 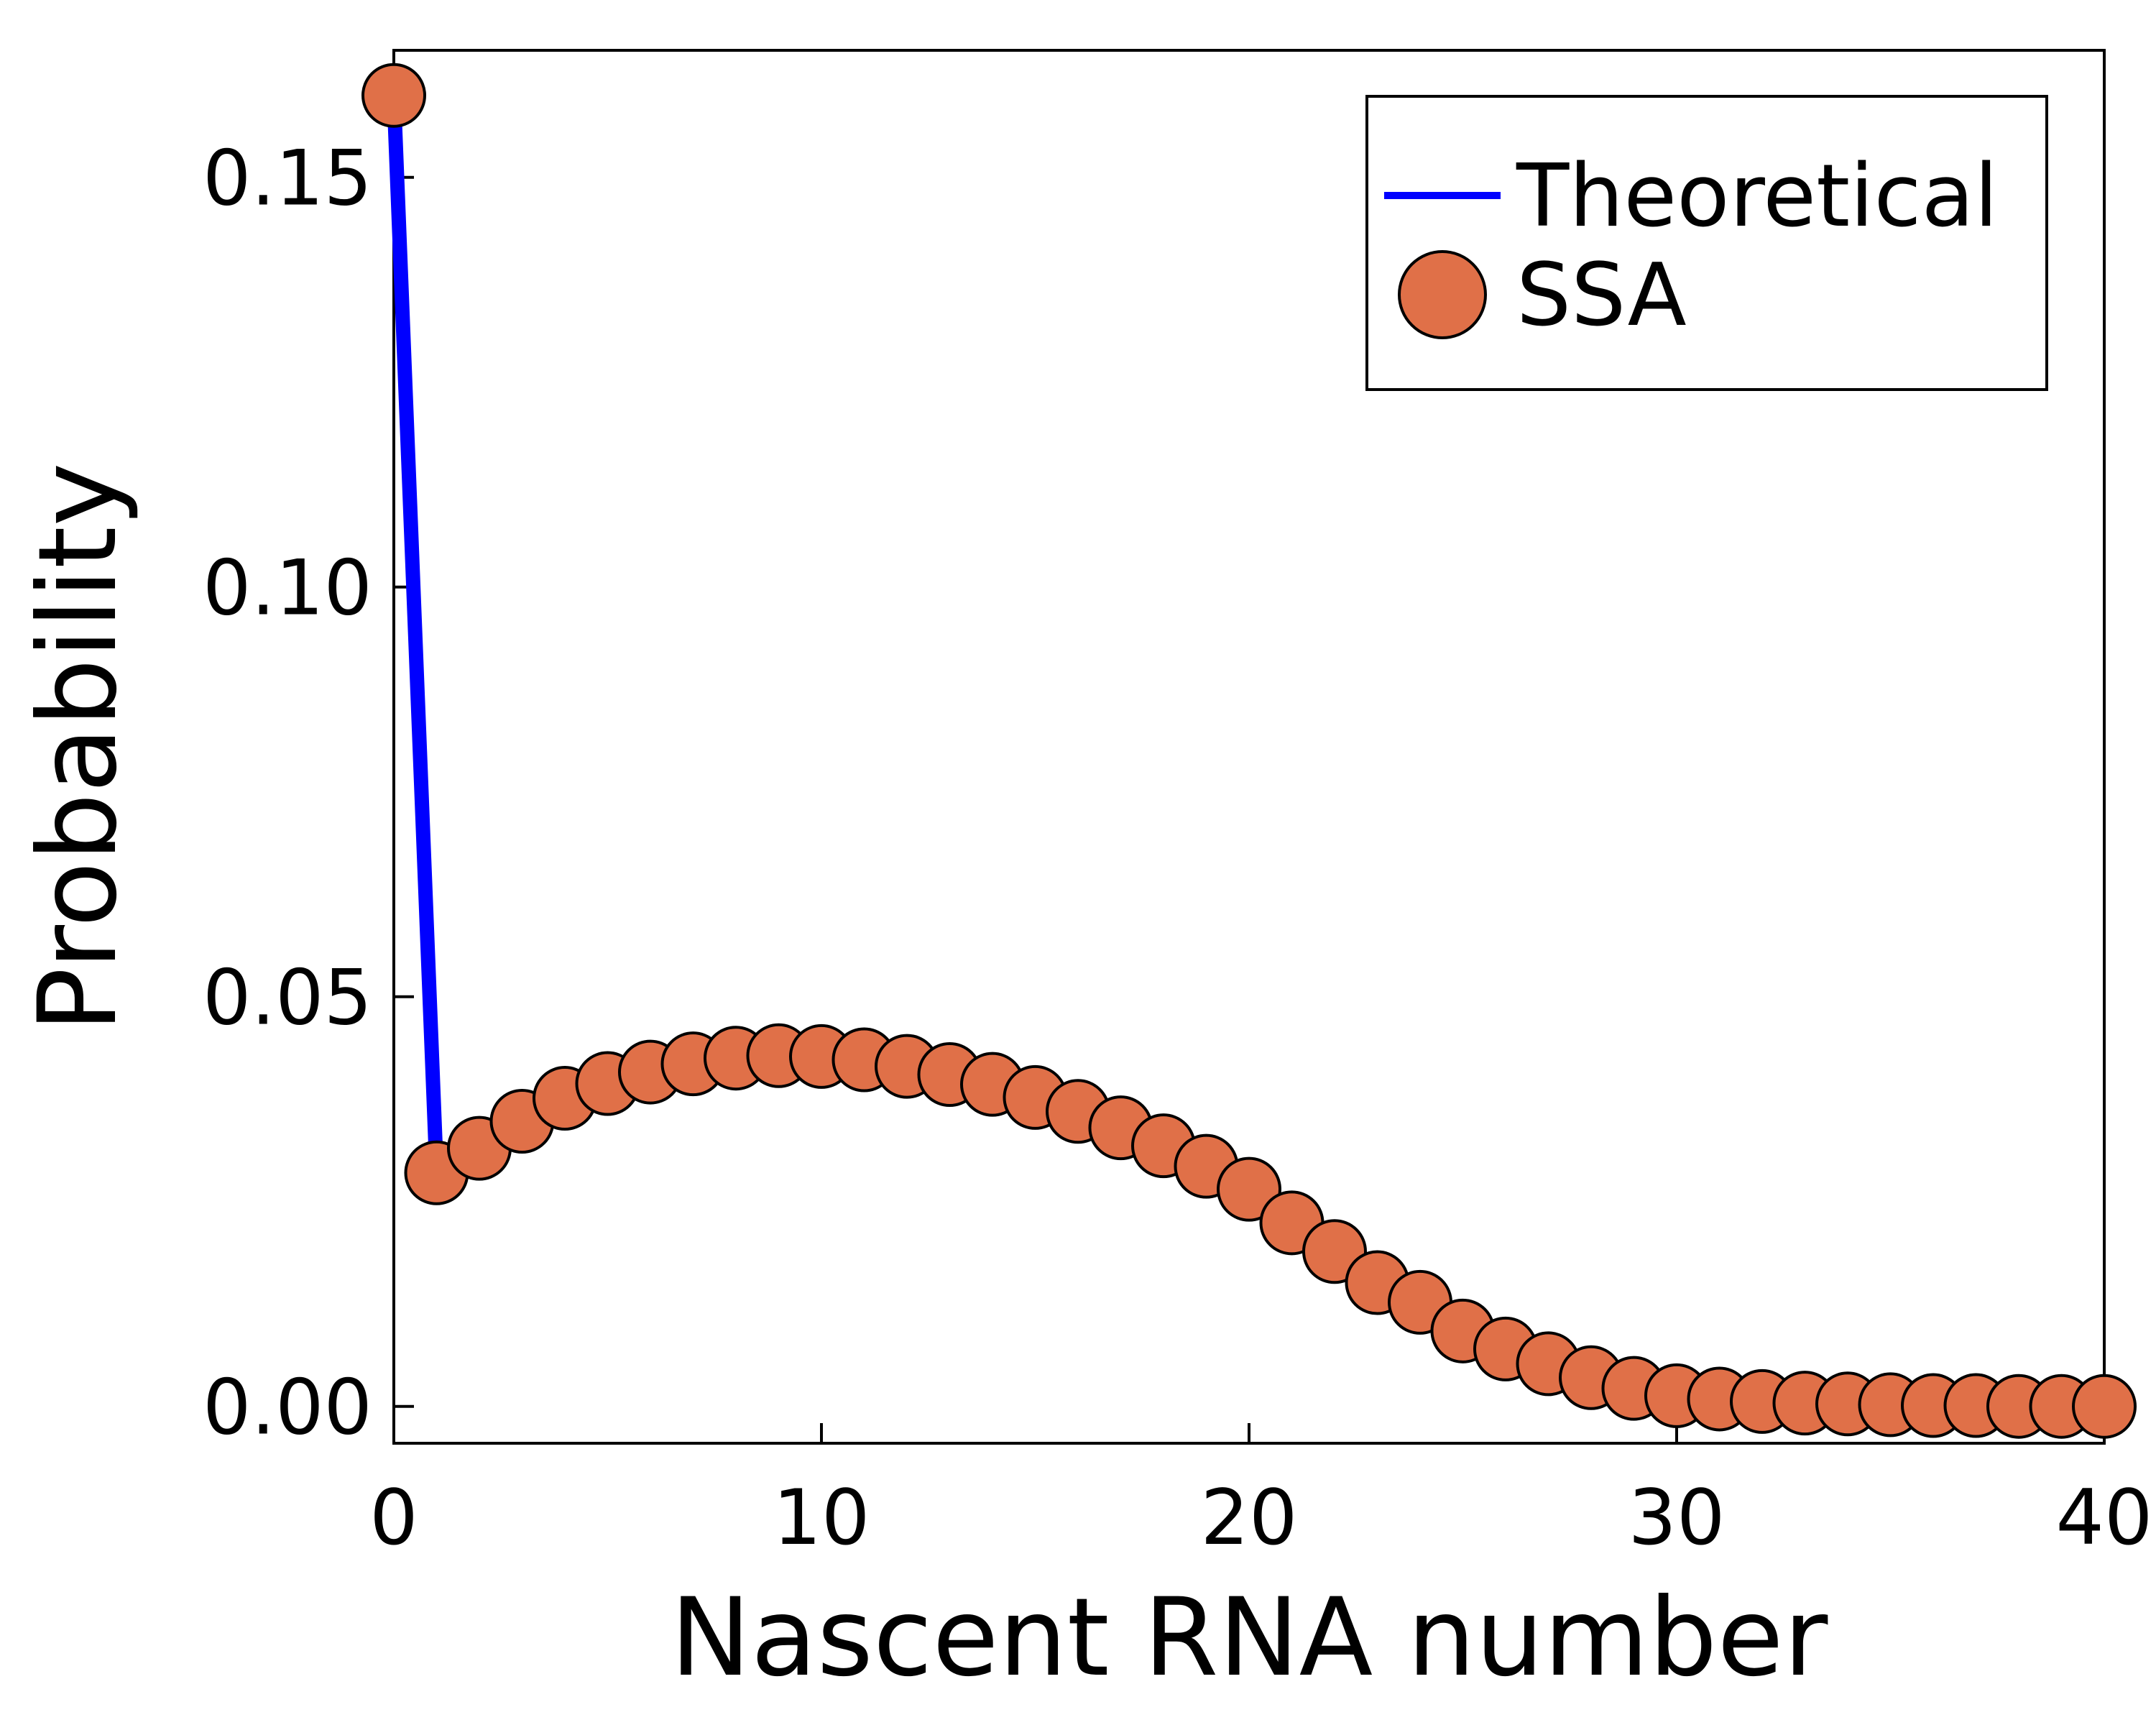 I want to click on legend-label-ssa: SSA, so click(x=1601, y=296).